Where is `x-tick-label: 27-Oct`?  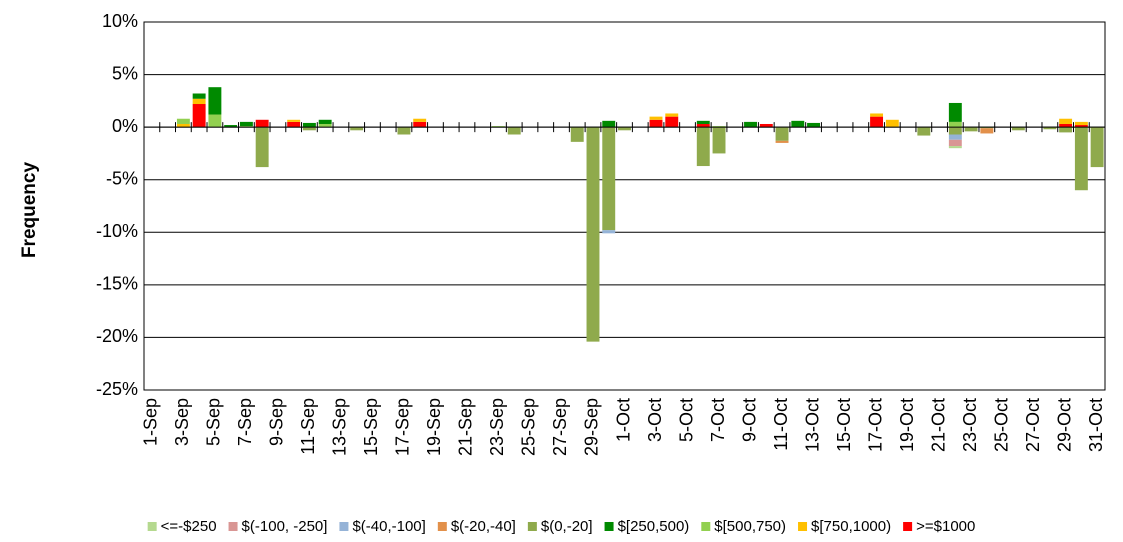 x-tick-label: 27-Oct is located at coordinates (1033, 425).